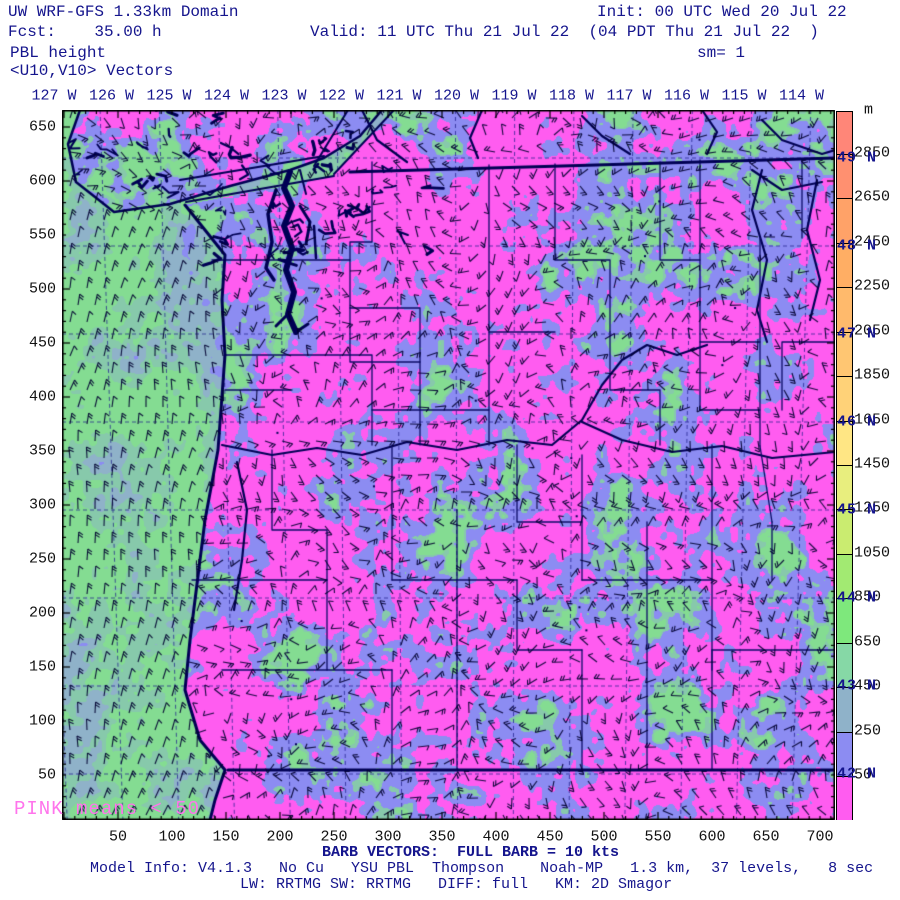  I want to click on latitude-label: 42 N, so click(857, 774).